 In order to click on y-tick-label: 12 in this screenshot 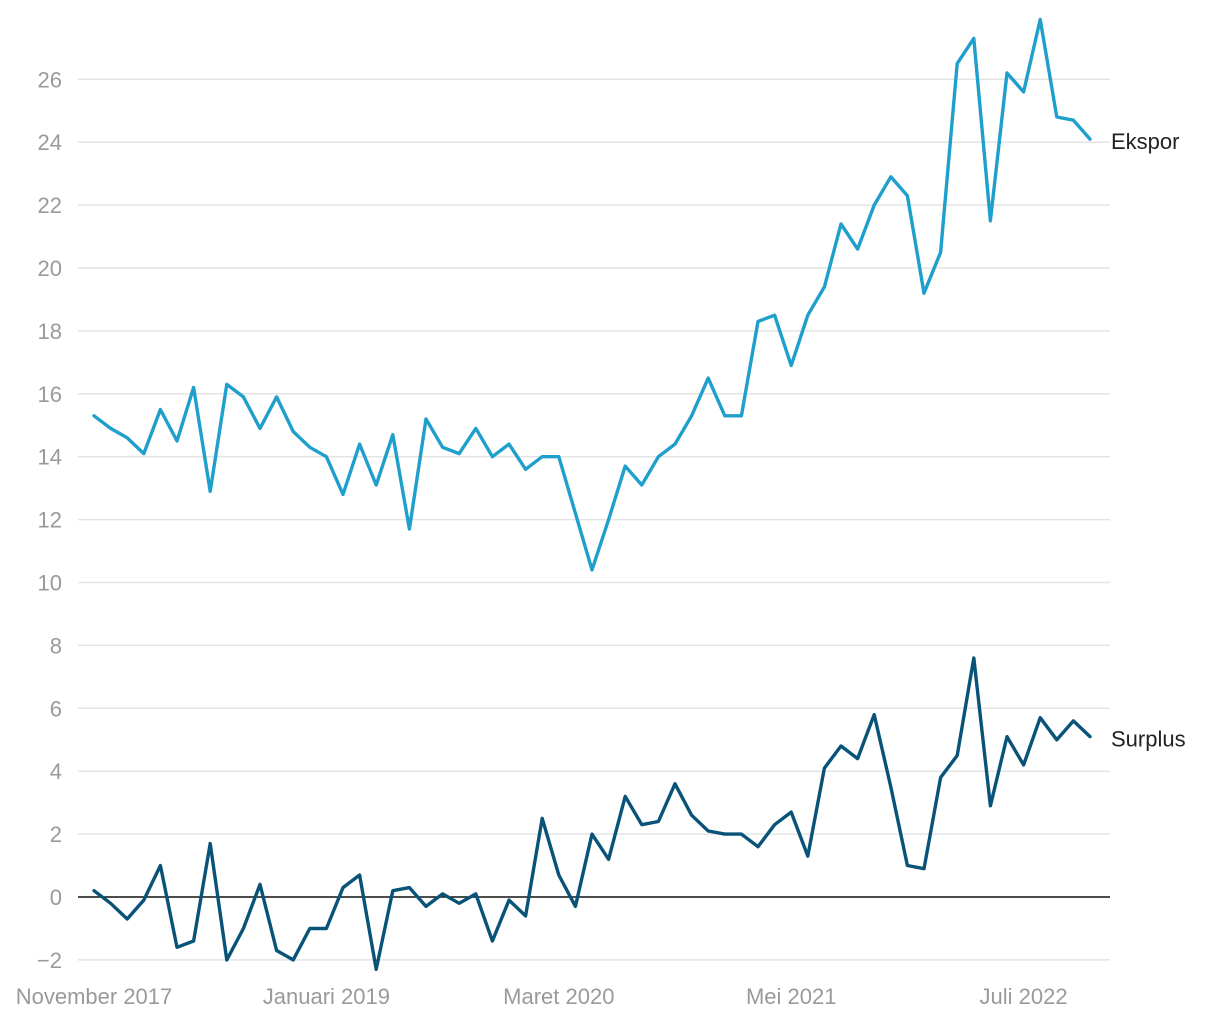, I will do `click(50, 520)`.